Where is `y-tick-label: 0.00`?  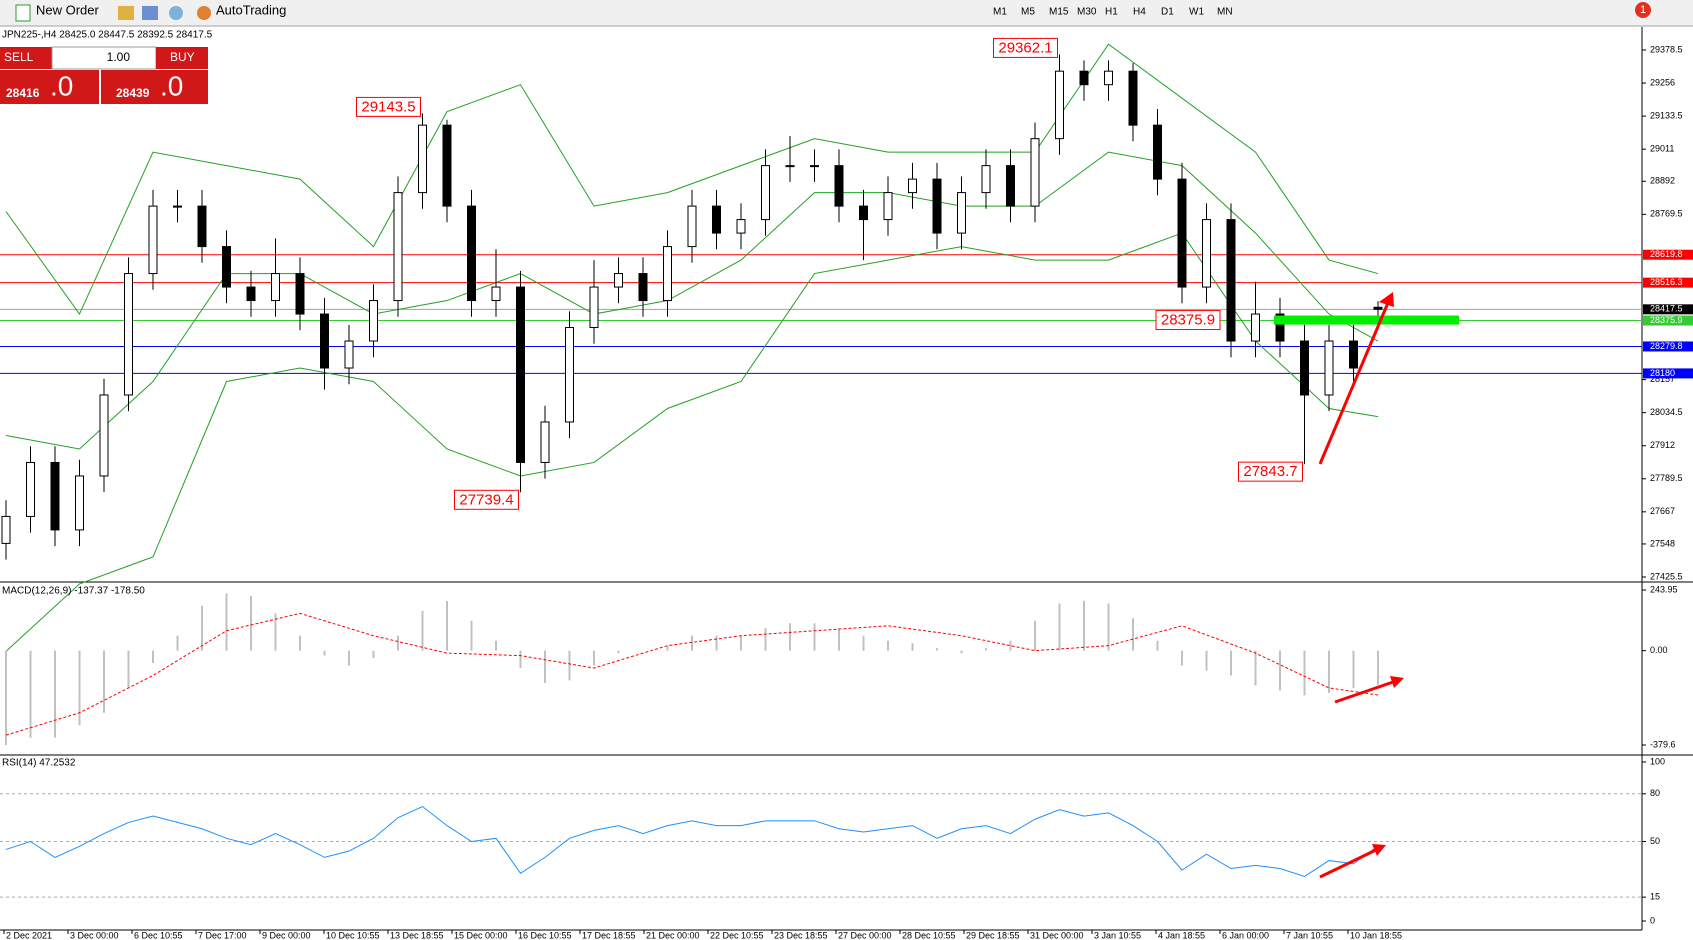
y-tick-label: 0.00 is located at coordinates (1659, 650).